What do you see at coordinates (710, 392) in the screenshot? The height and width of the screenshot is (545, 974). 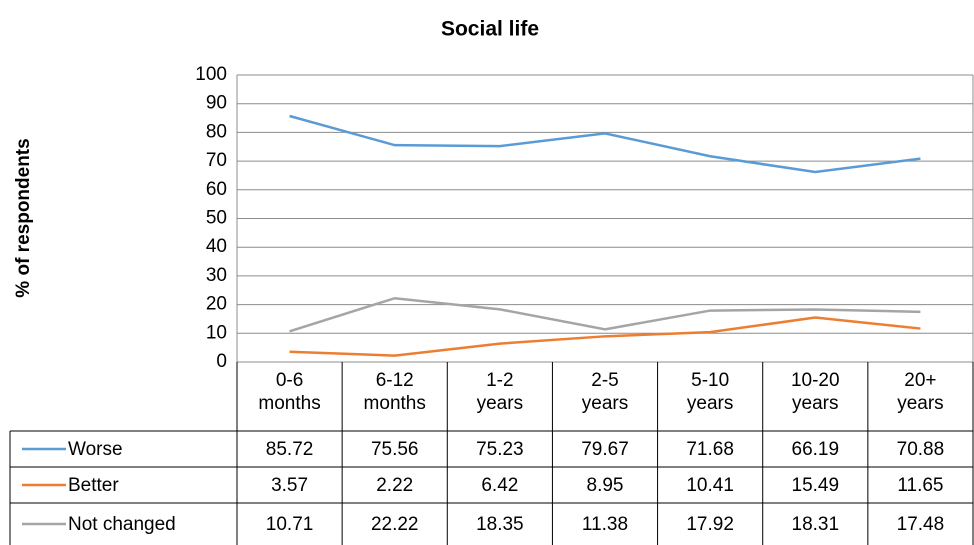 I see `x-tick-label: 5-10 years` at bounding box center [710, 392].